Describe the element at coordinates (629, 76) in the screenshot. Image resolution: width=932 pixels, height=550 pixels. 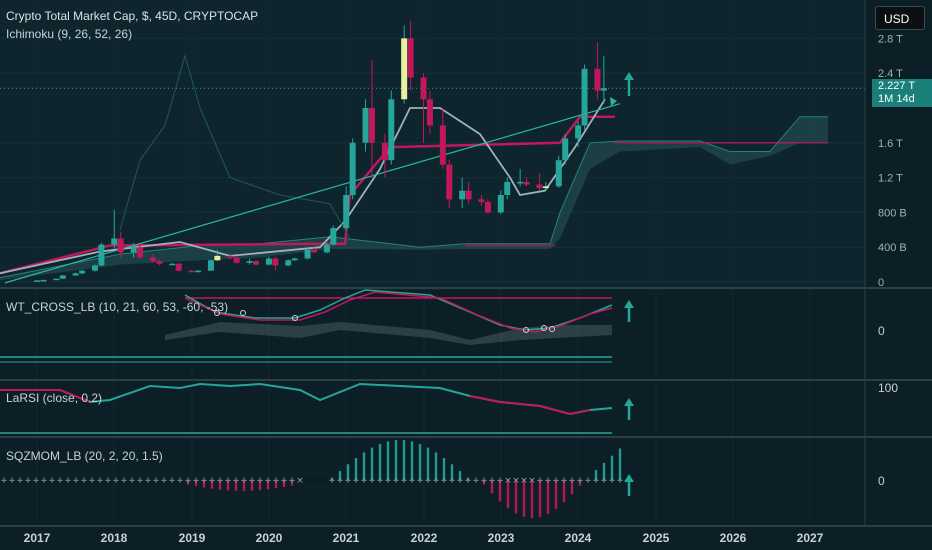
I see `main-up-arrow` at that location.